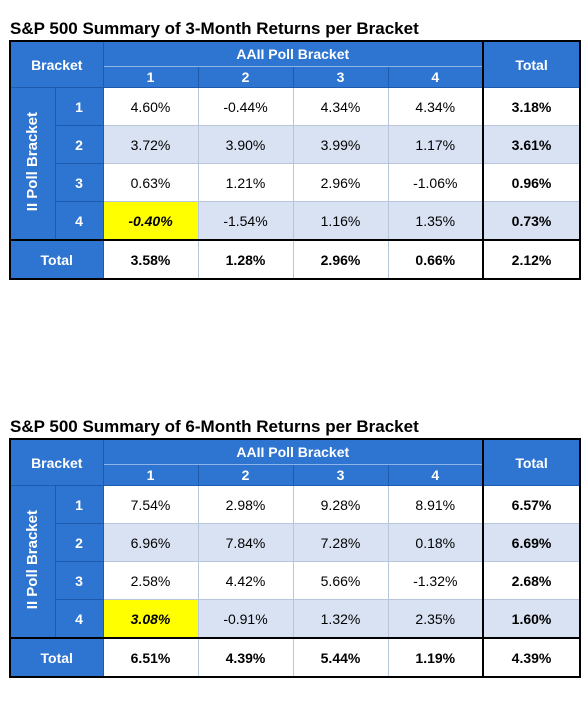 This screenshot has width=588, height=706. Describe the element at coordinates (150, 182) in the screenshot. I see `return-cell: 0.63%` at that location.